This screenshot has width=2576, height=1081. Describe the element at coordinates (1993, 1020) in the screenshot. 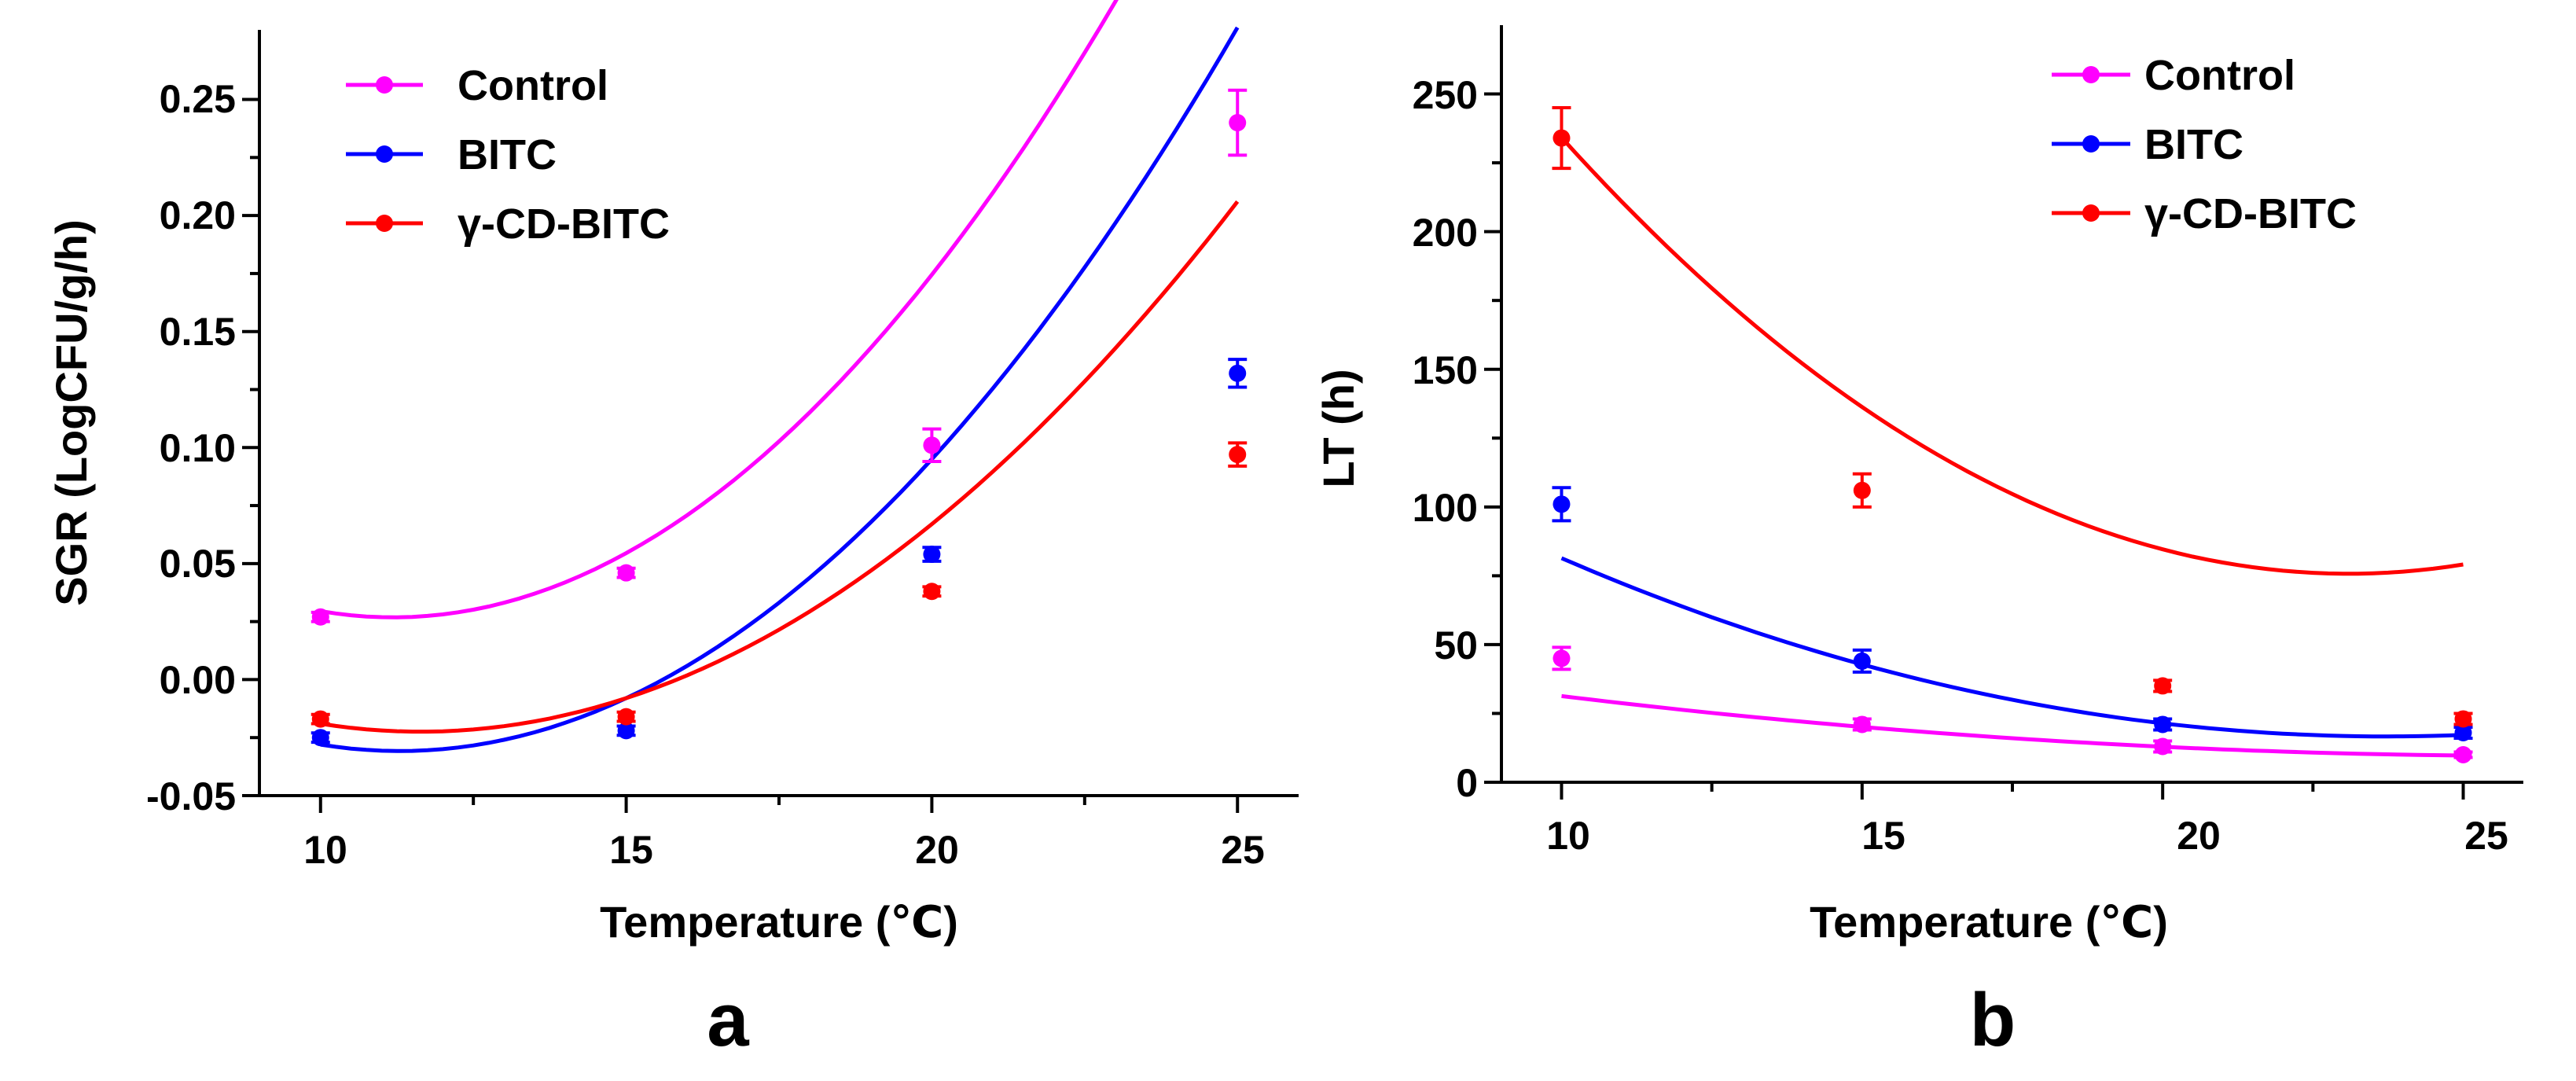

I see `panel-b-letter: b` at that location.